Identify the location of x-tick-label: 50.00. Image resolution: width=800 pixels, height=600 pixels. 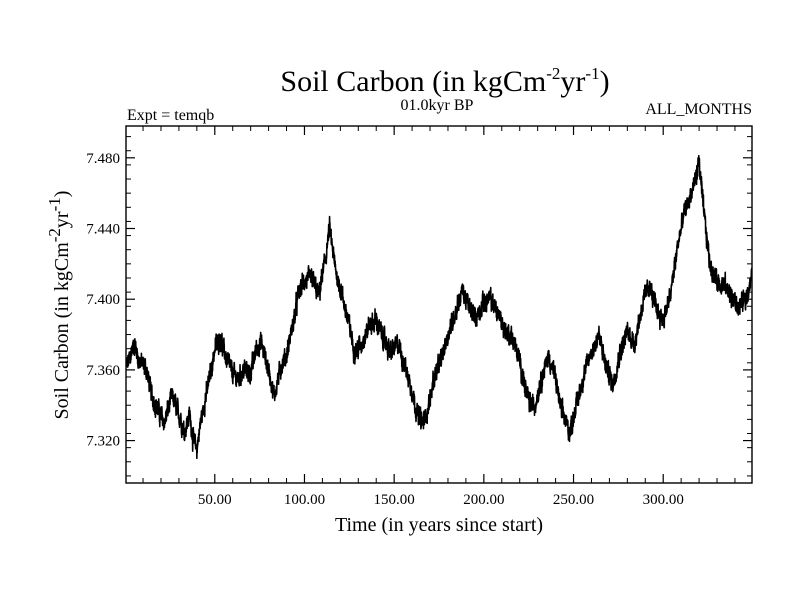
(215, 500).